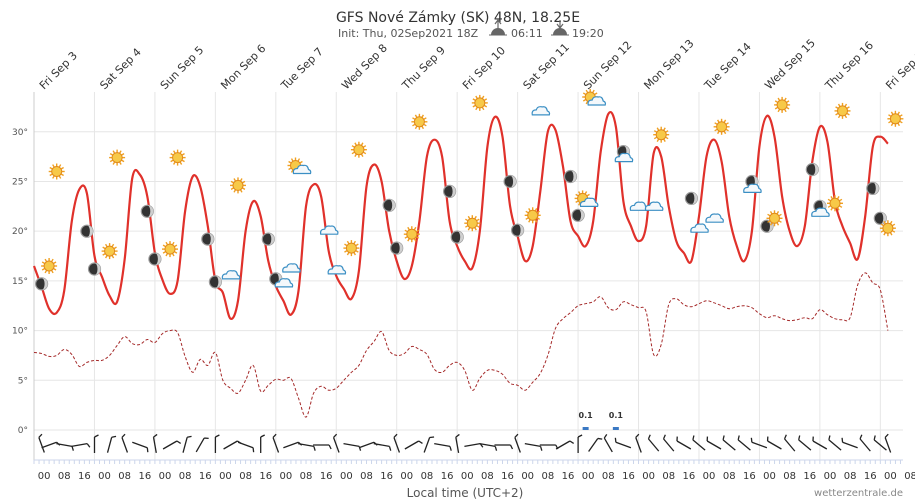 This screenshot has height=500, width=915. I want to click on chart-title: GFS Nové Zámky (SK) 48N, 18.25E, so click(458, 18).